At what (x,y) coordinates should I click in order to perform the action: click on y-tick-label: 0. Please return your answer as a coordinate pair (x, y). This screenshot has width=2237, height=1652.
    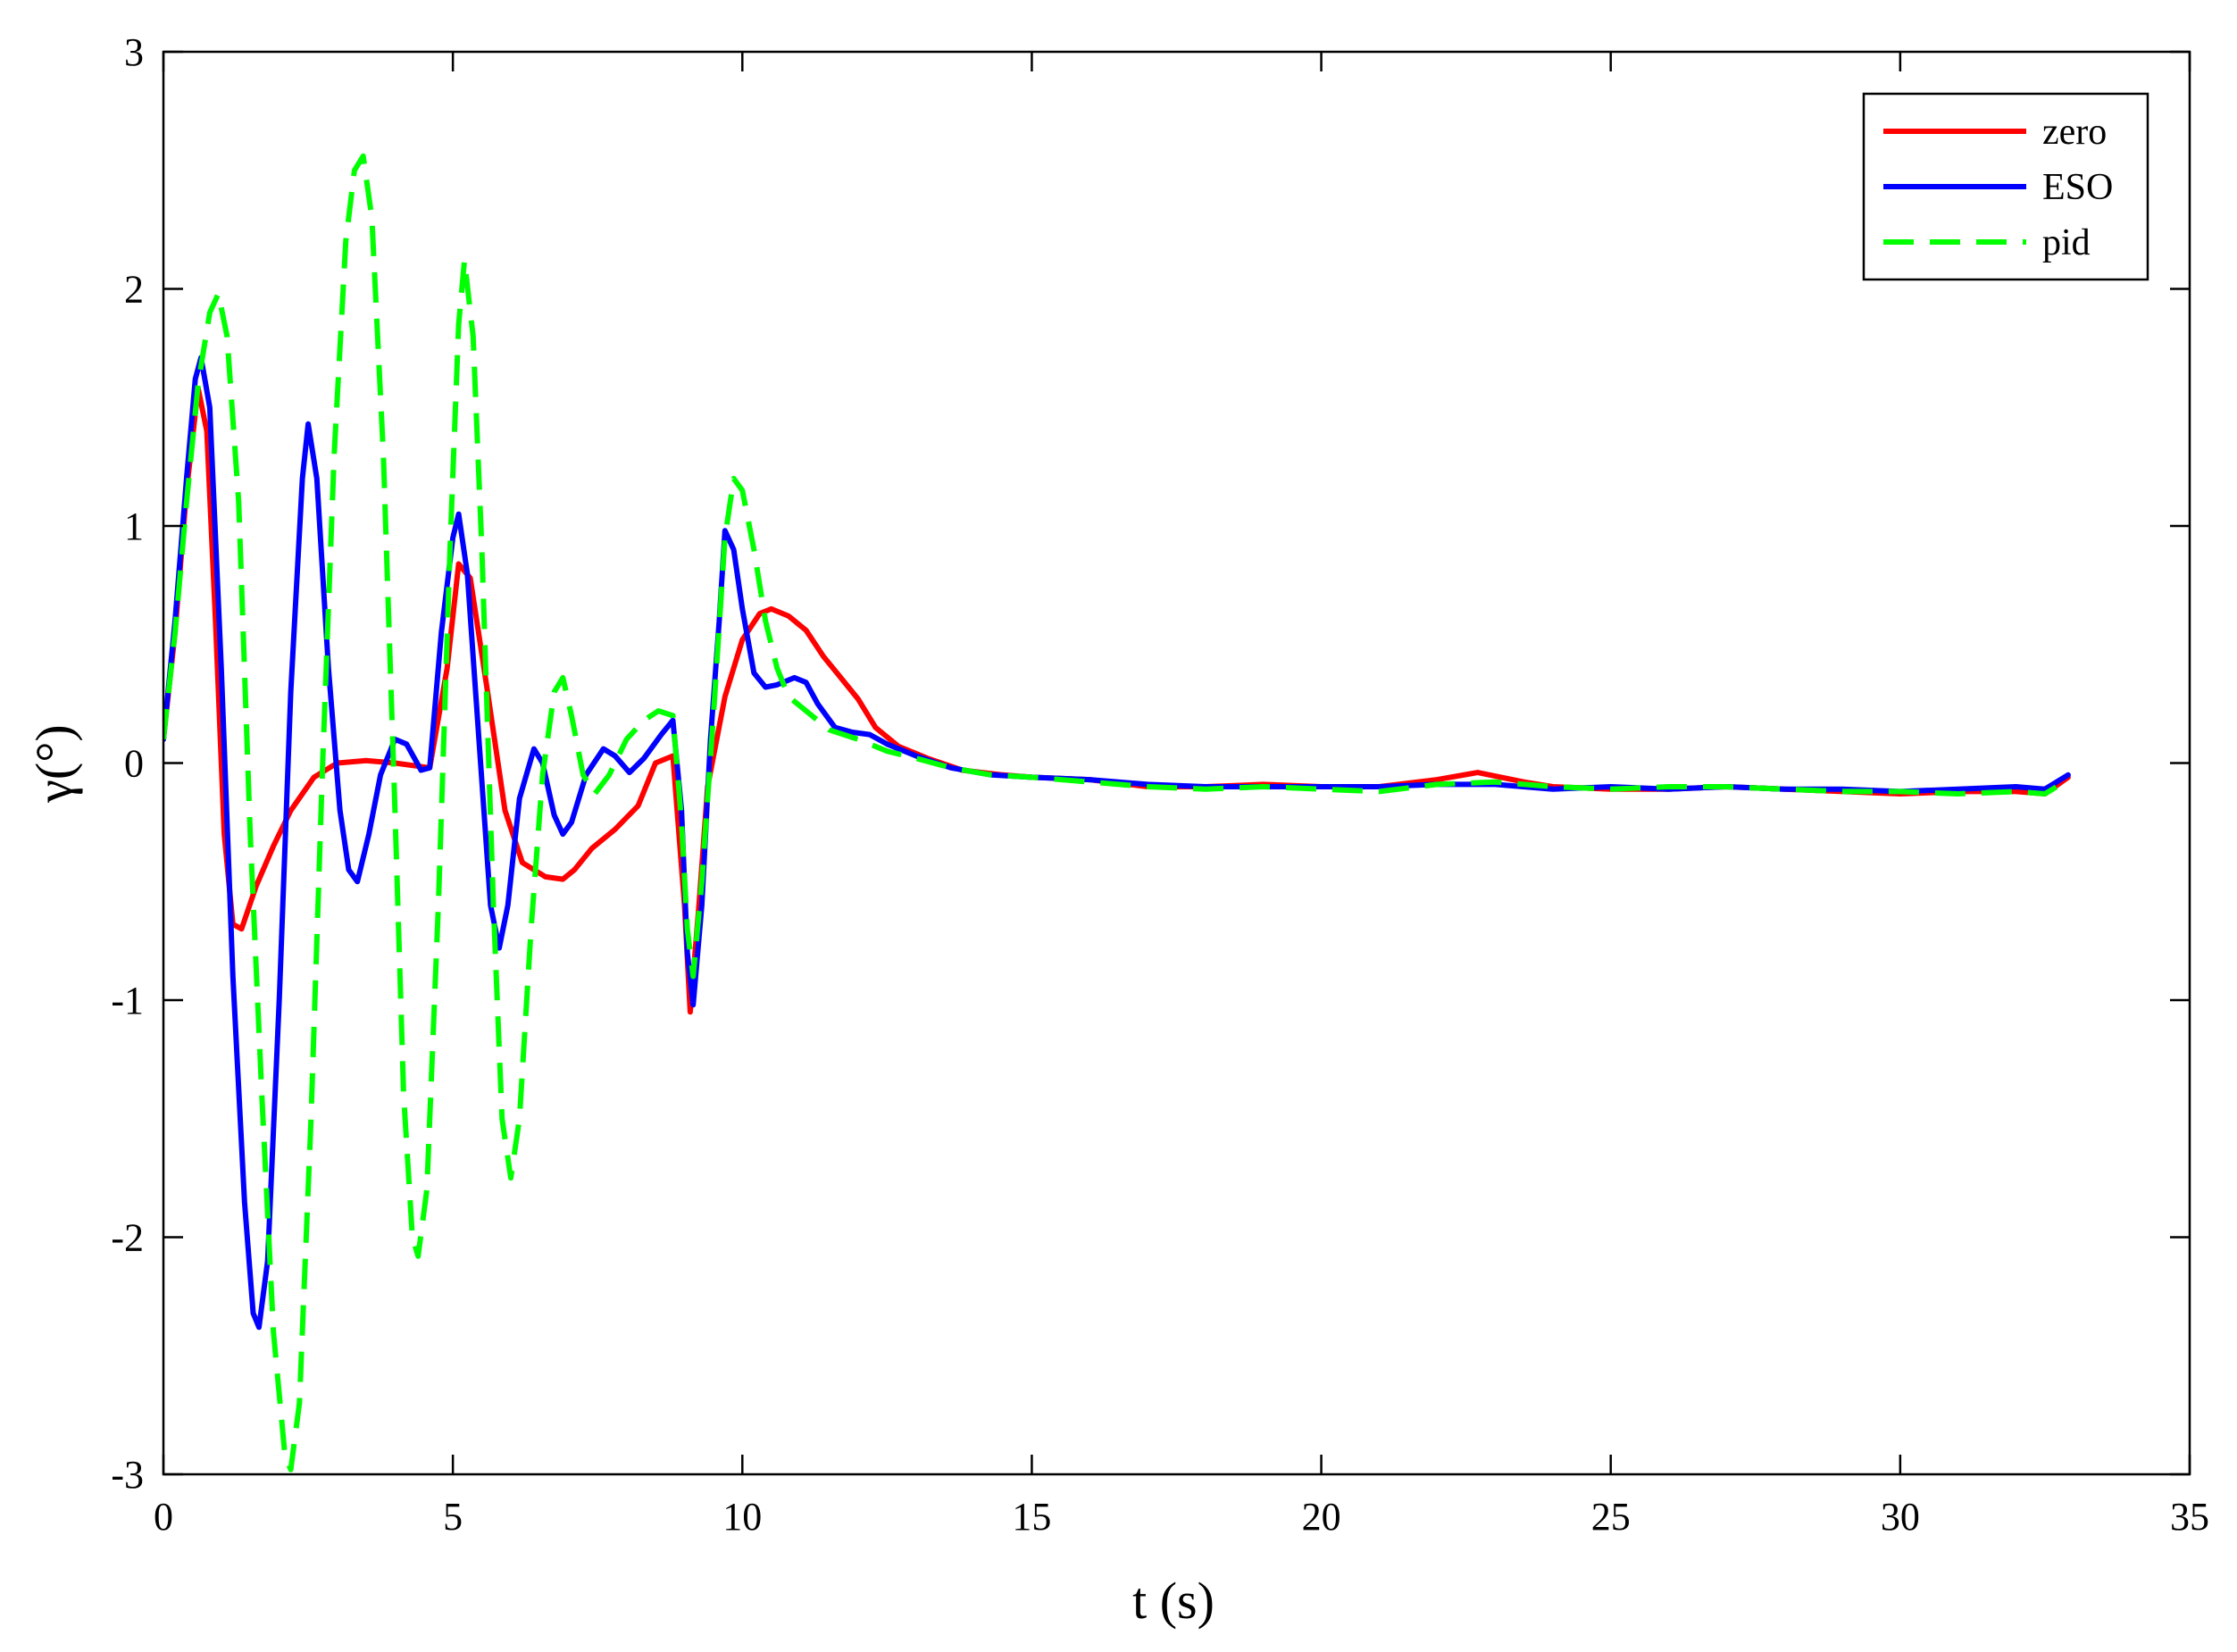
    Looking at the image, I should click on (134, 764).